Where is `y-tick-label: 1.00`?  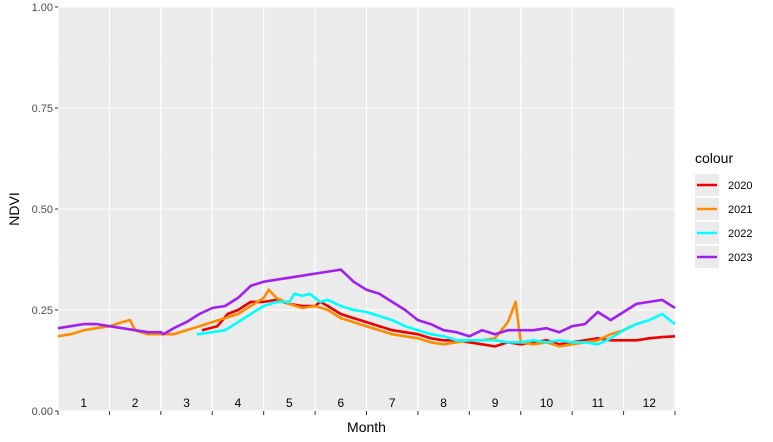 y-tick-label: 1.00 is located at coordinates (42, 8).